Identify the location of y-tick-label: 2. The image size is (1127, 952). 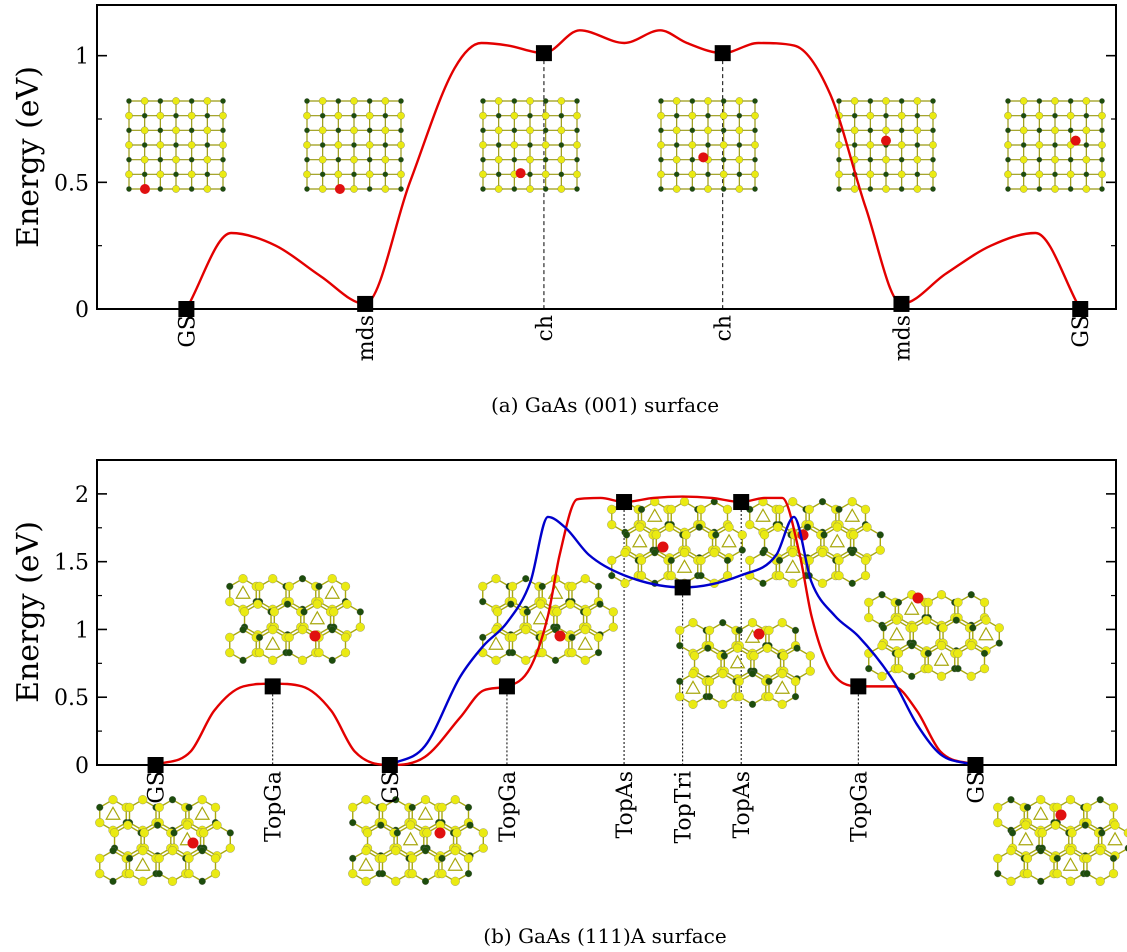
(82, 495).